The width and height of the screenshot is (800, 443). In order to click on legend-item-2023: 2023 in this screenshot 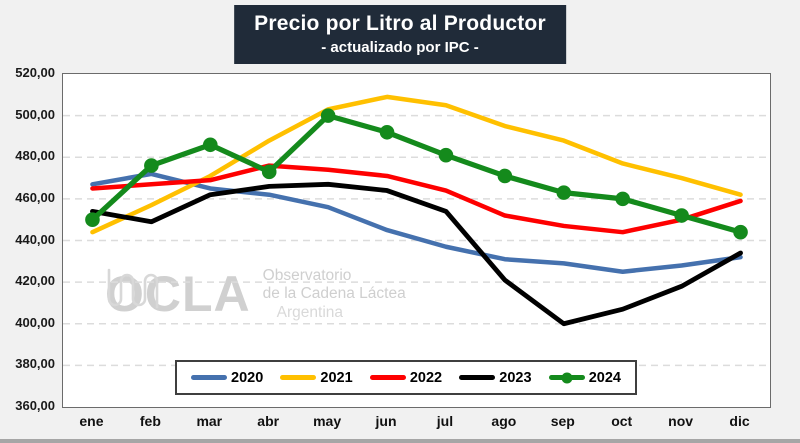, I will do `click(495, 377)`.